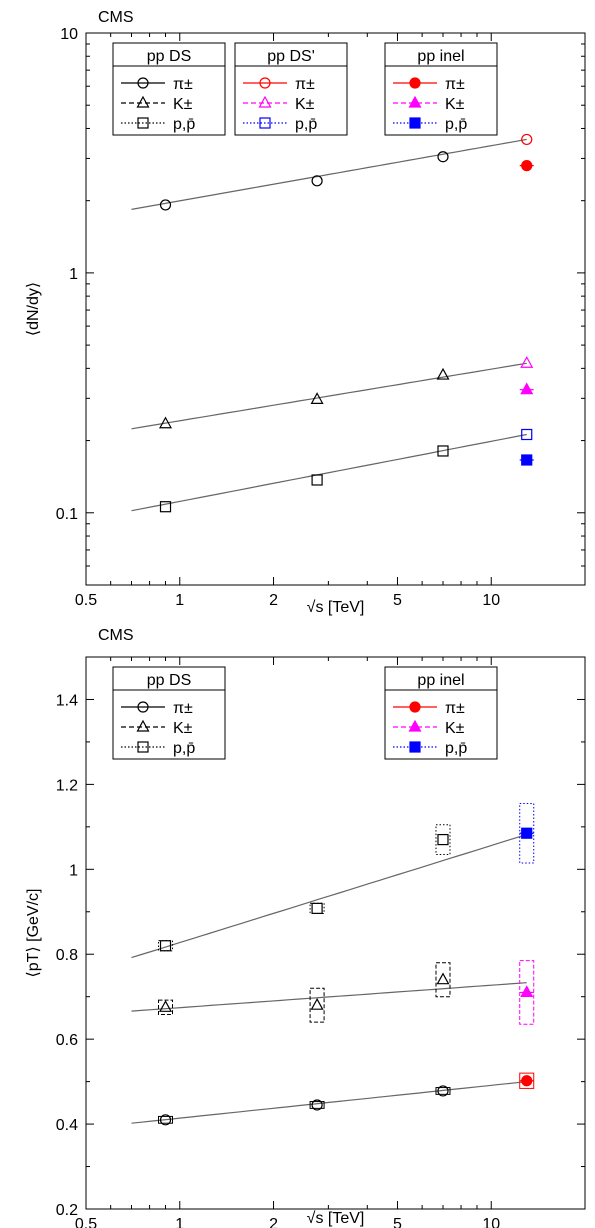  What do you see at coordinates (67, 955) in the screenshot?
I see `y-tick-label: 0.8` at bounding box center [67, 955].